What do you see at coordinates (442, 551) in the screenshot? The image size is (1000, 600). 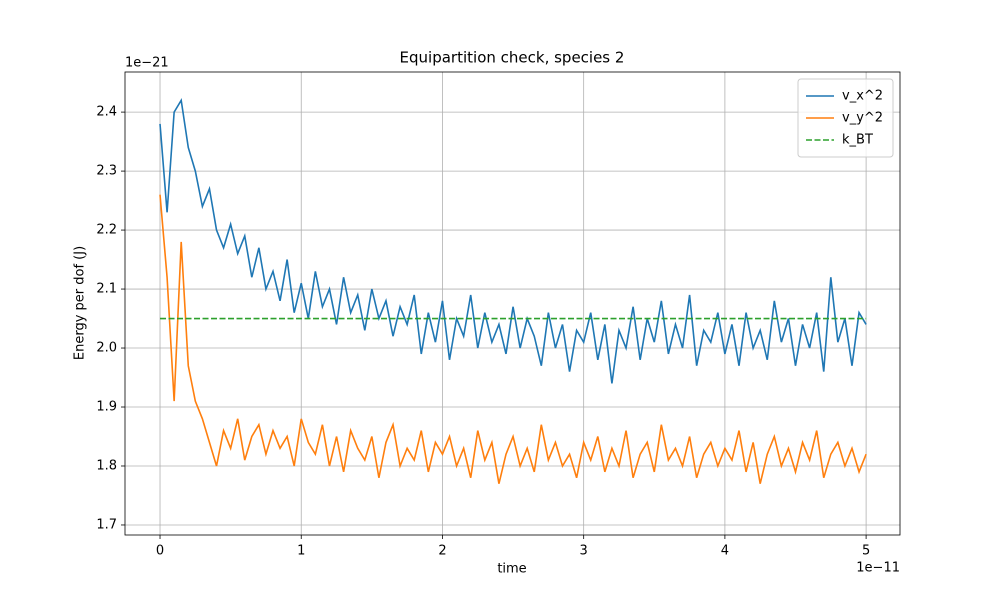 I see `x-tick-label: 2` at bounding box center [442, 551].